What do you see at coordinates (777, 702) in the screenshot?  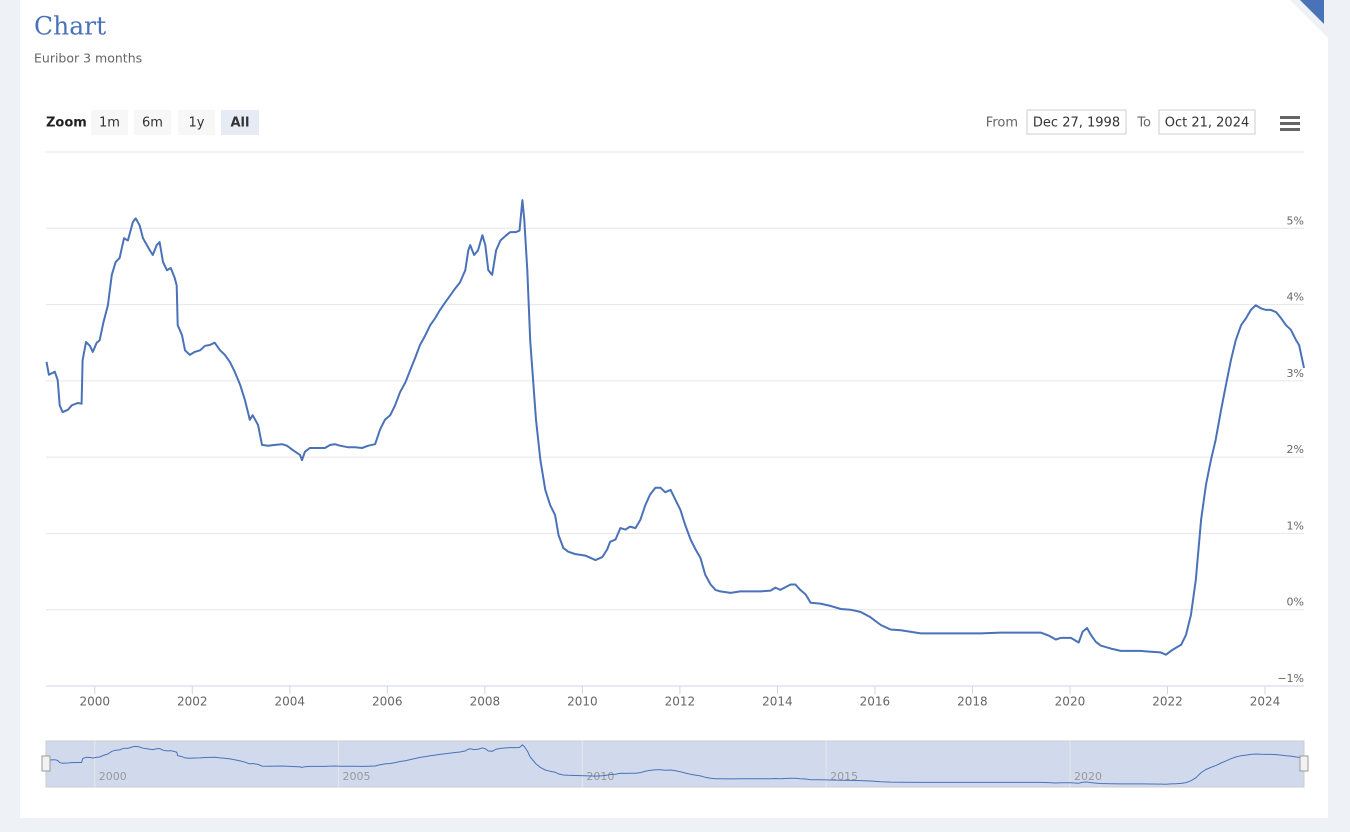 I see `x-tick-label: 2014` at bounding box center [777, 702].